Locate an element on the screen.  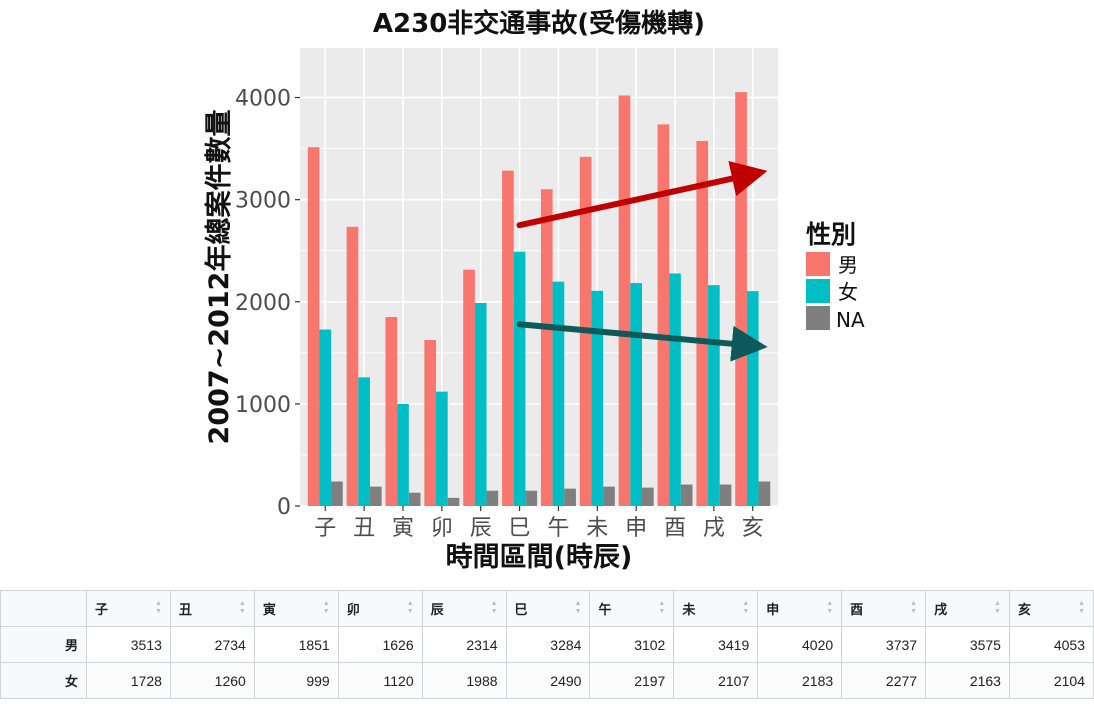
bar-男-酉 is located at coordinates (663, 315).